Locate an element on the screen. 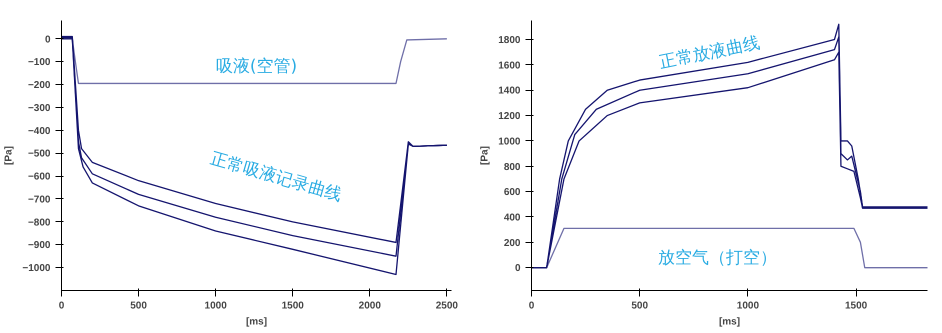  y-tick-label: −900 is located at coordinates (39, 246).